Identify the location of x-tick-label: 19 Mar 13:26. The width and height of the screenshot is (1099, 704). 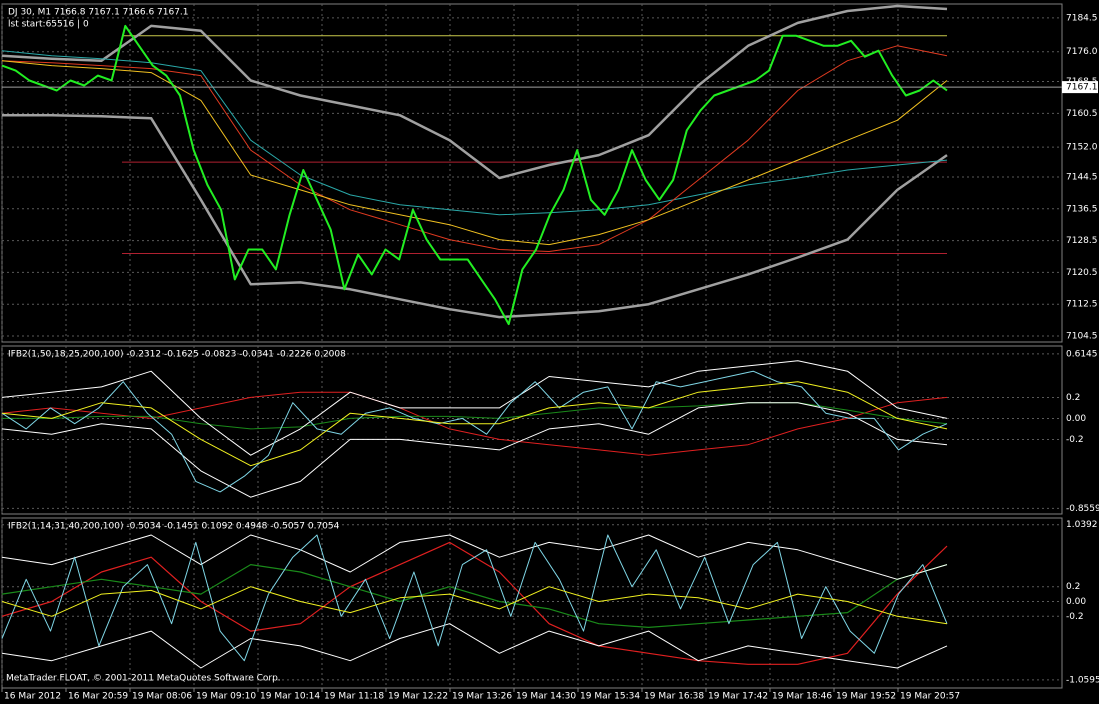
(482, 697).